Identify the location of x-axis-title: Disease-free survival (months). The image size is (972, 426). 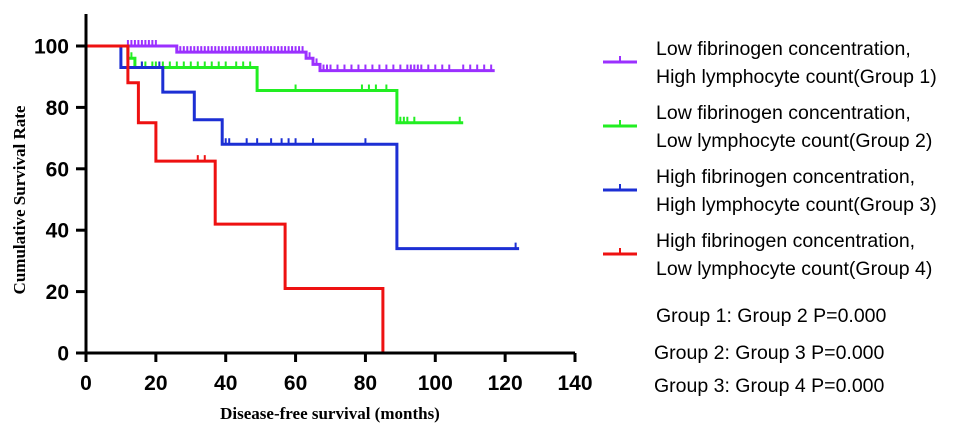
(330, 413).